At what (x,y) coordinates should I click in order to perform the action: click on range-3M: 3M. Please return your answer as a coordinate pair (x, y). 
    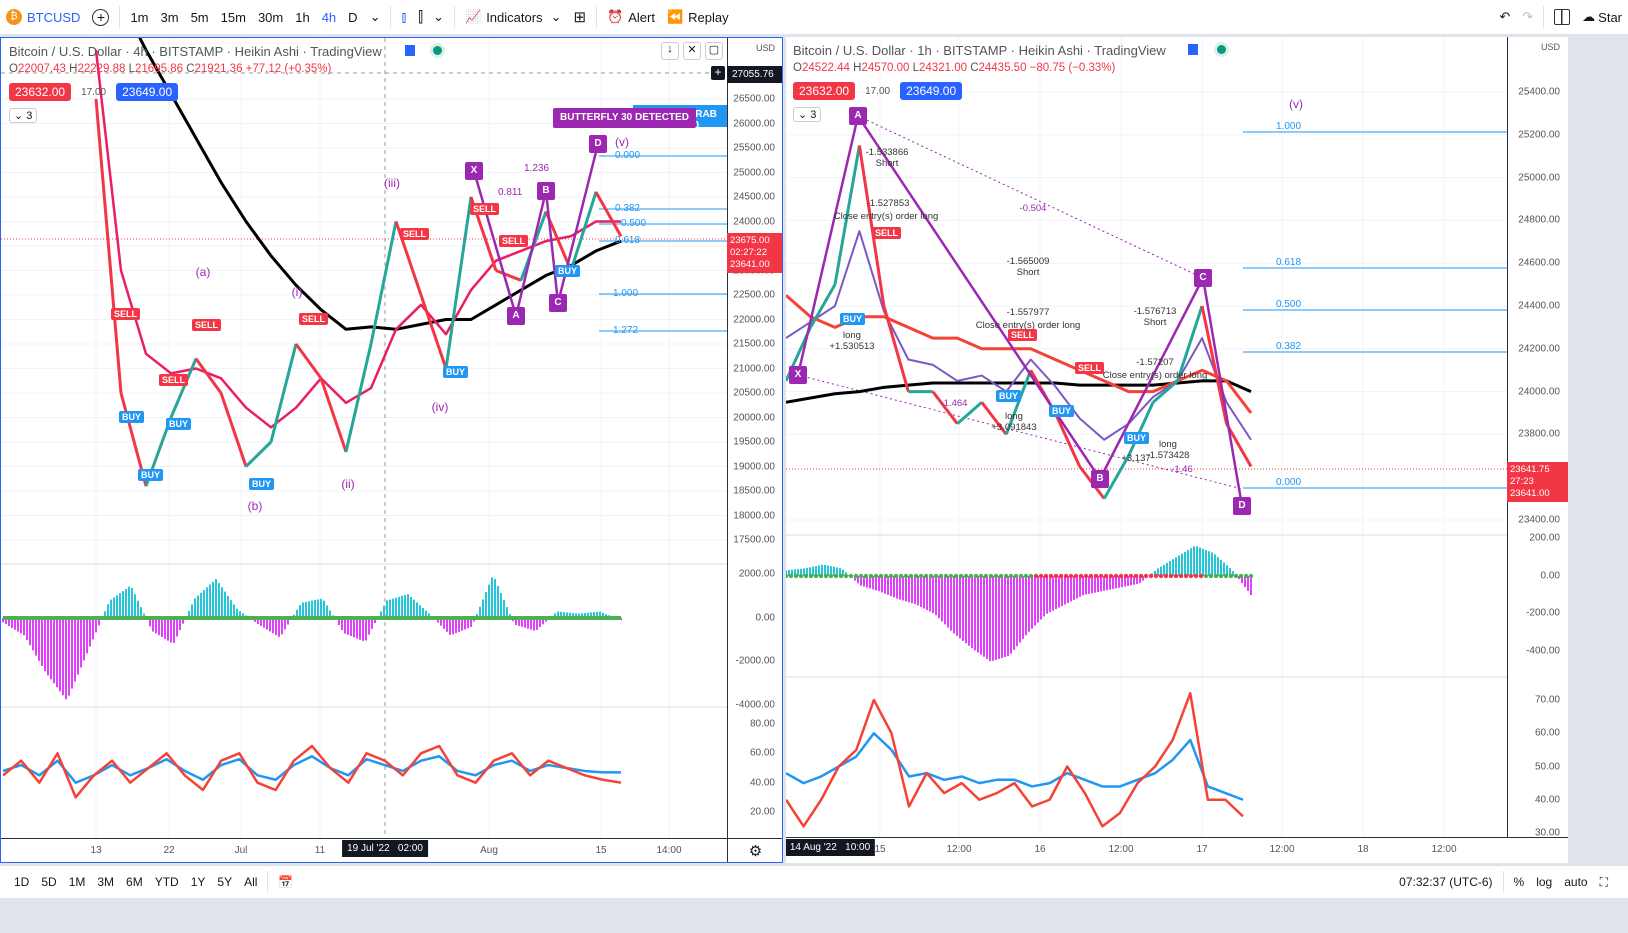
    Looking at the image, I should click on (106, 882).